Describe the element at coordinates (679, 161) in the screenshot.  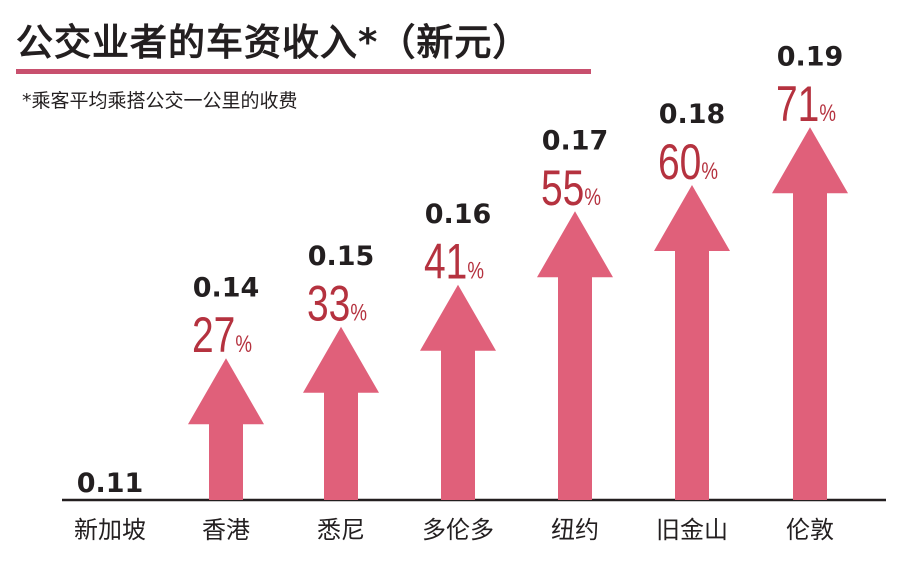
I see `percent-value: 60` at that location.